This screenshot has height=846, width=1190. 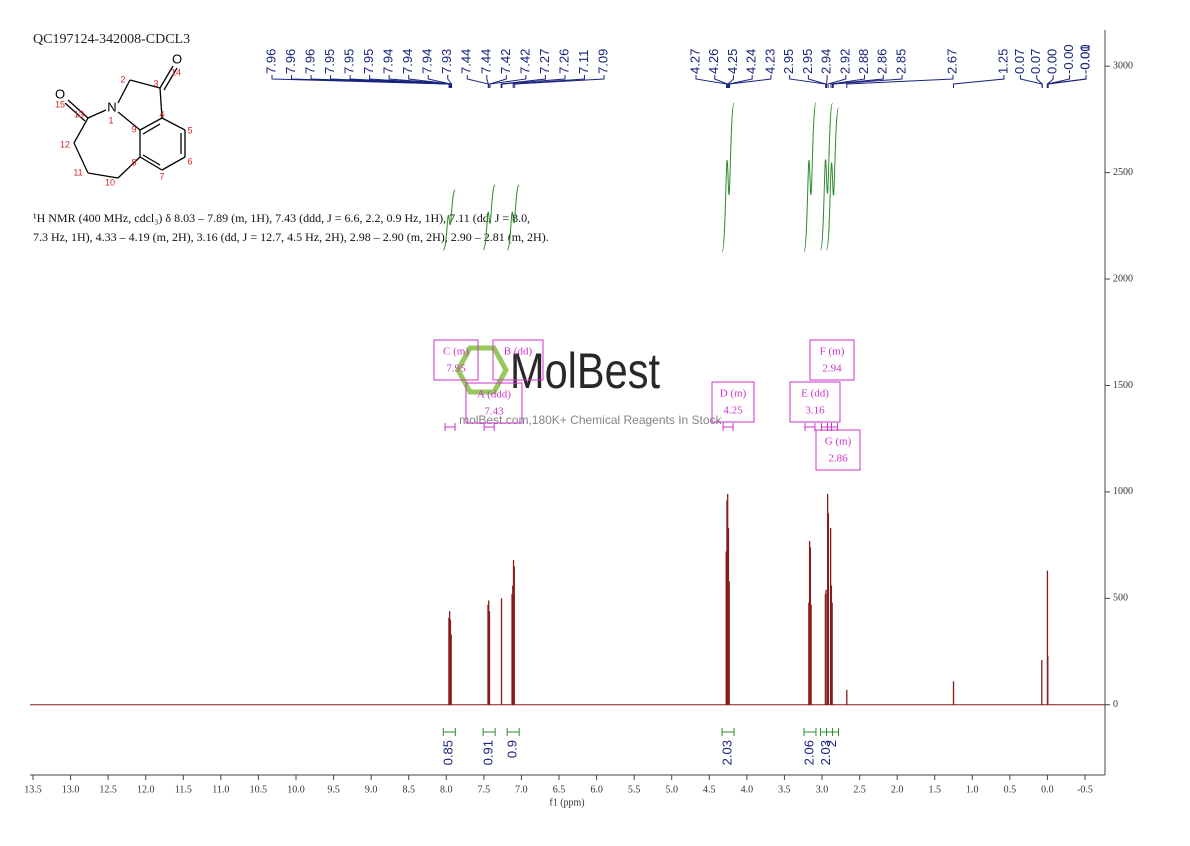 I want to click on multiplet-shift: 7.43, so click(x=494, y=412).